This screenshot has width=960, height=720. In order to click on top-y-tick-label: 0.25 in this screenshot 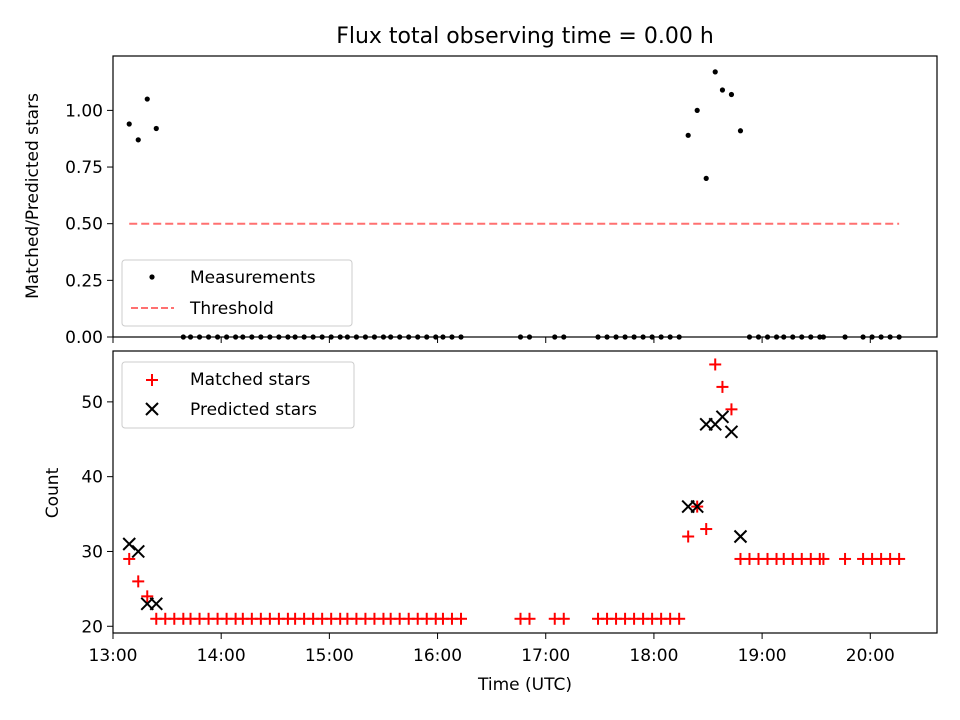, I will do `click(84, 281)`.